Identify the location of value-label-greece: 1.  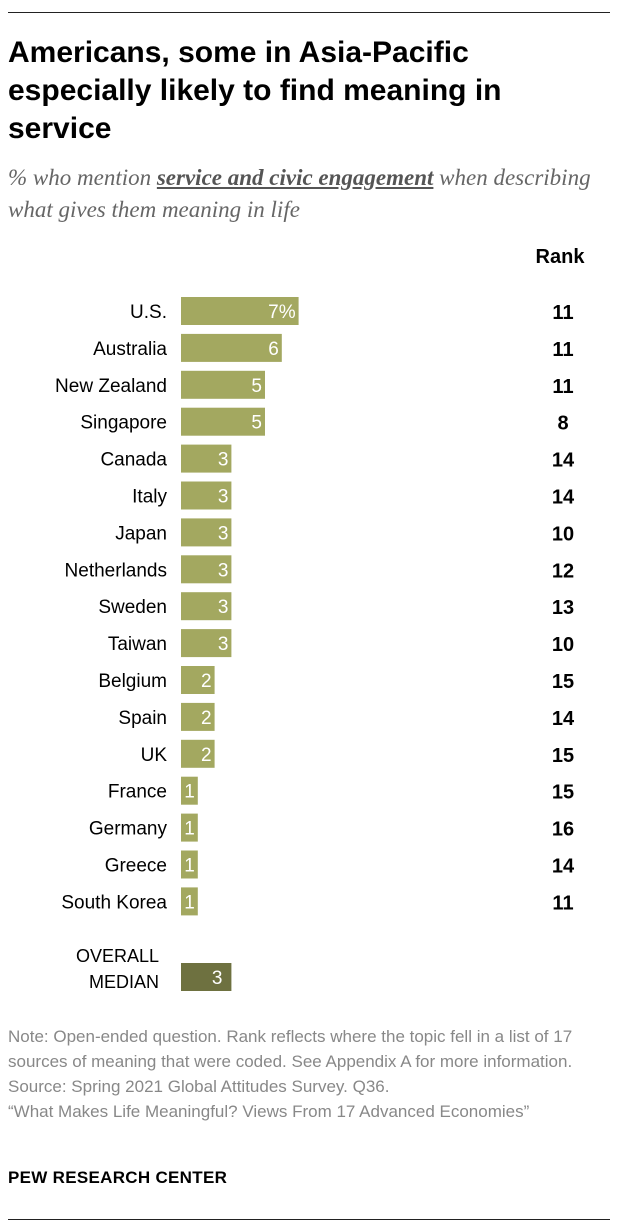
(189, 866).